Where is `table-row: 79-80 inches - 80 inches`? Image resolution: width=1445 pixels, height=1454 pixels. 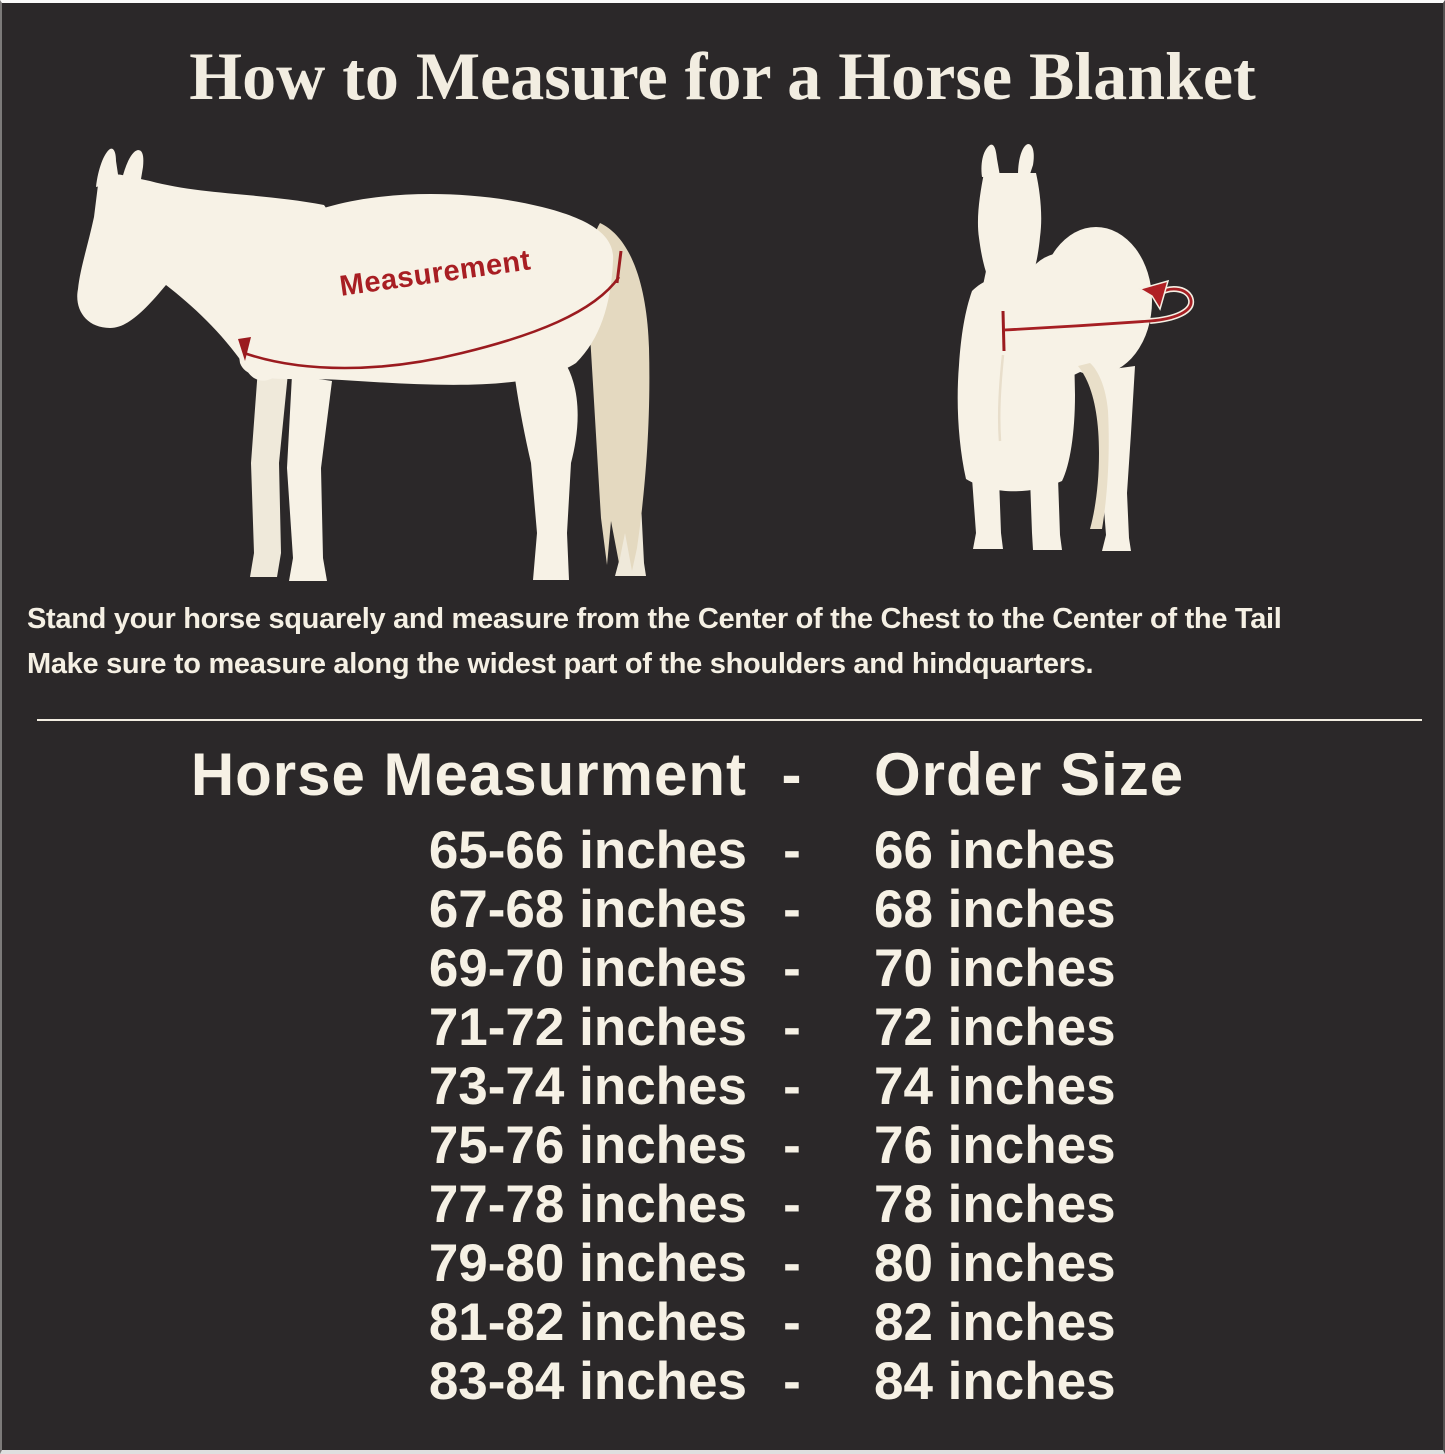
table-row: 79-80 inches - 80 inches is located at coordinates (723, 1263).